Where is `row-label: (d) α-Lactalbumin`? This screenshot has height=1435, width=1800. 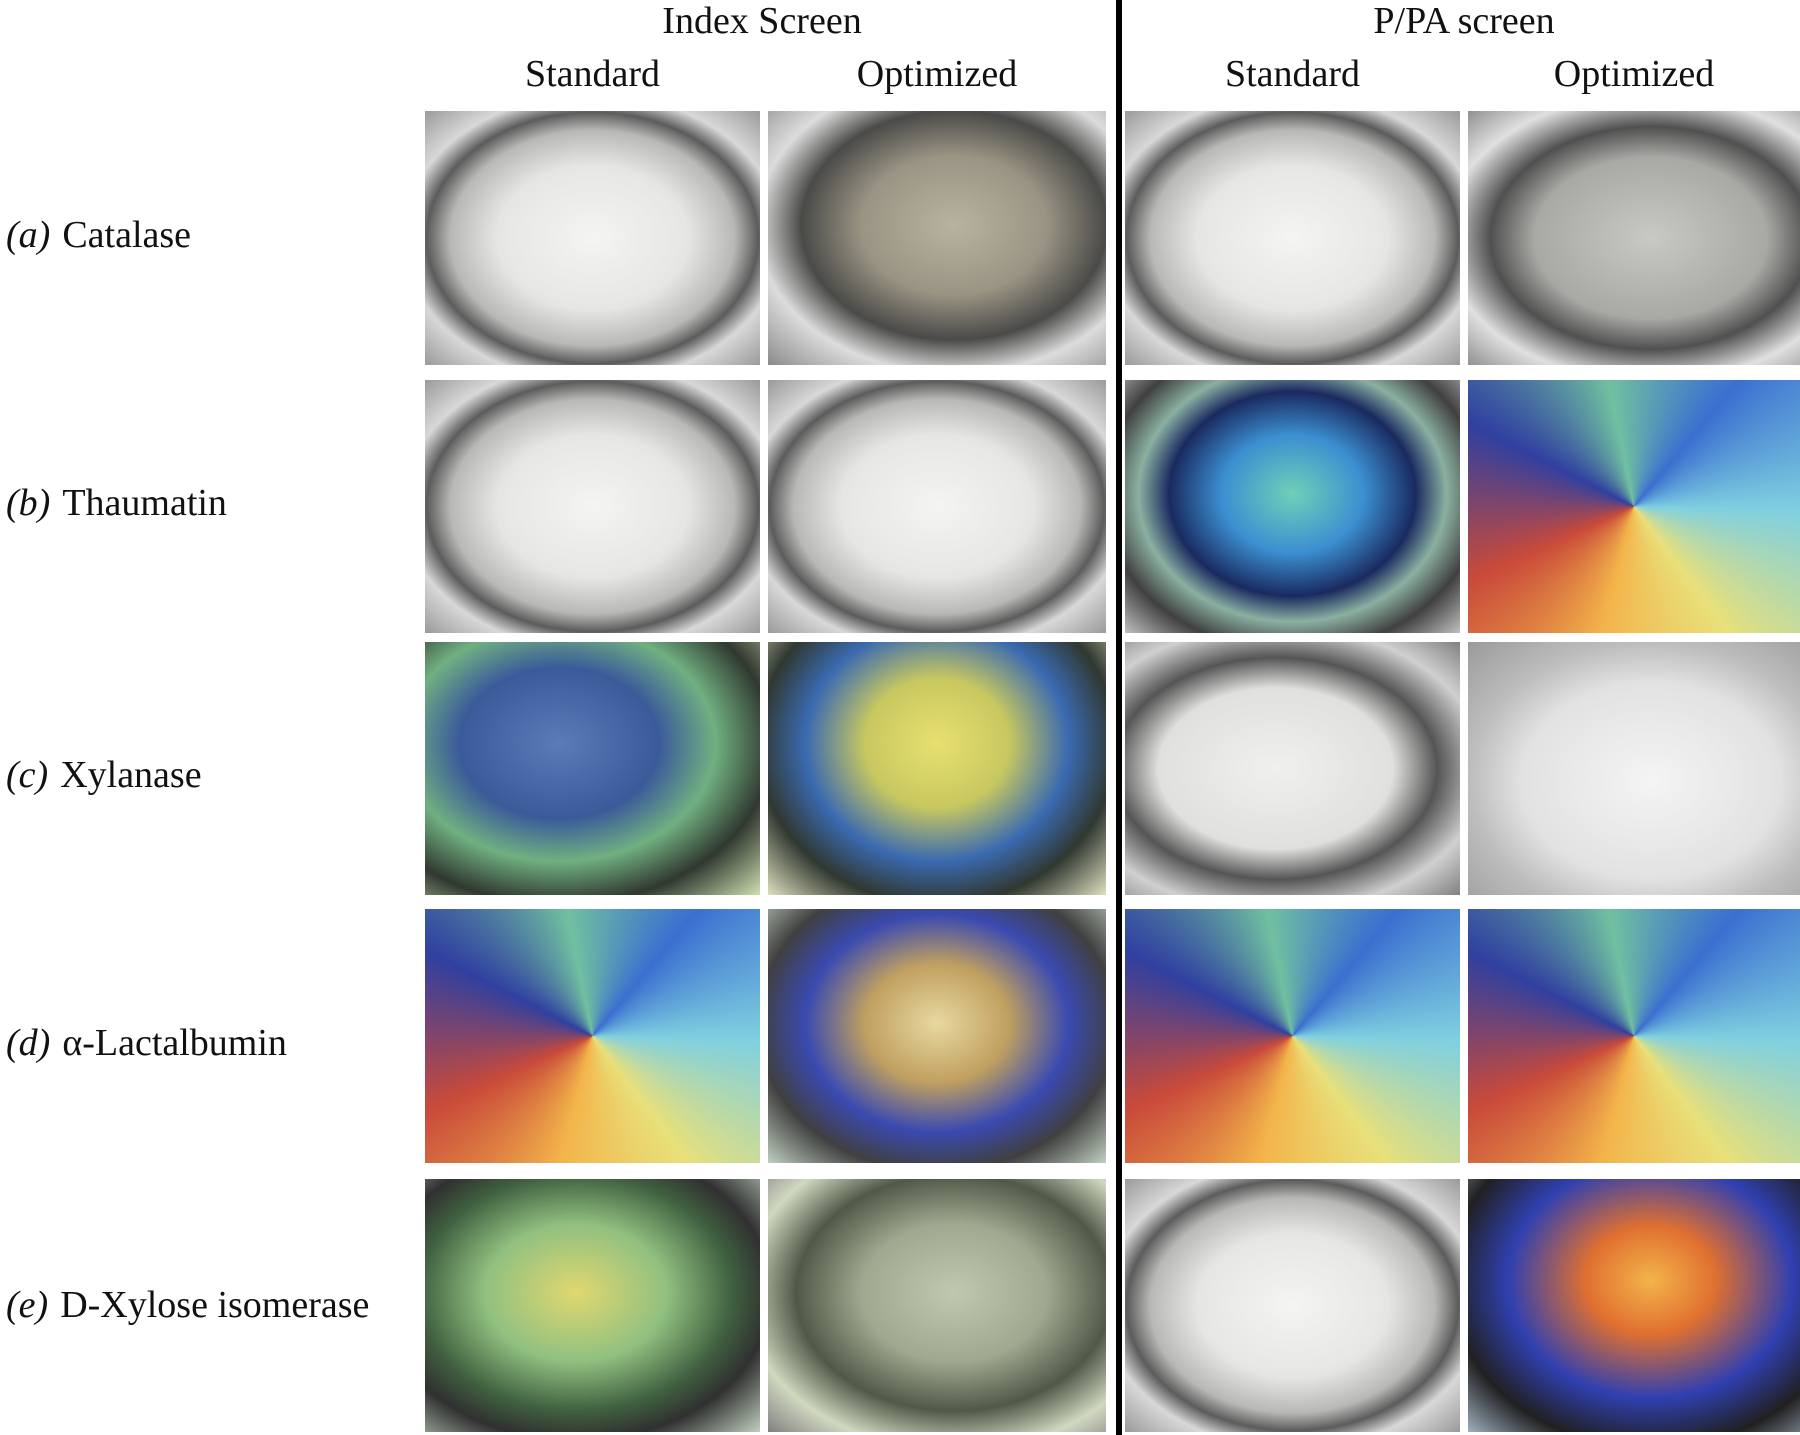
row-label: (d) α-Lactalbumin is located at coordinates (146, 1043).